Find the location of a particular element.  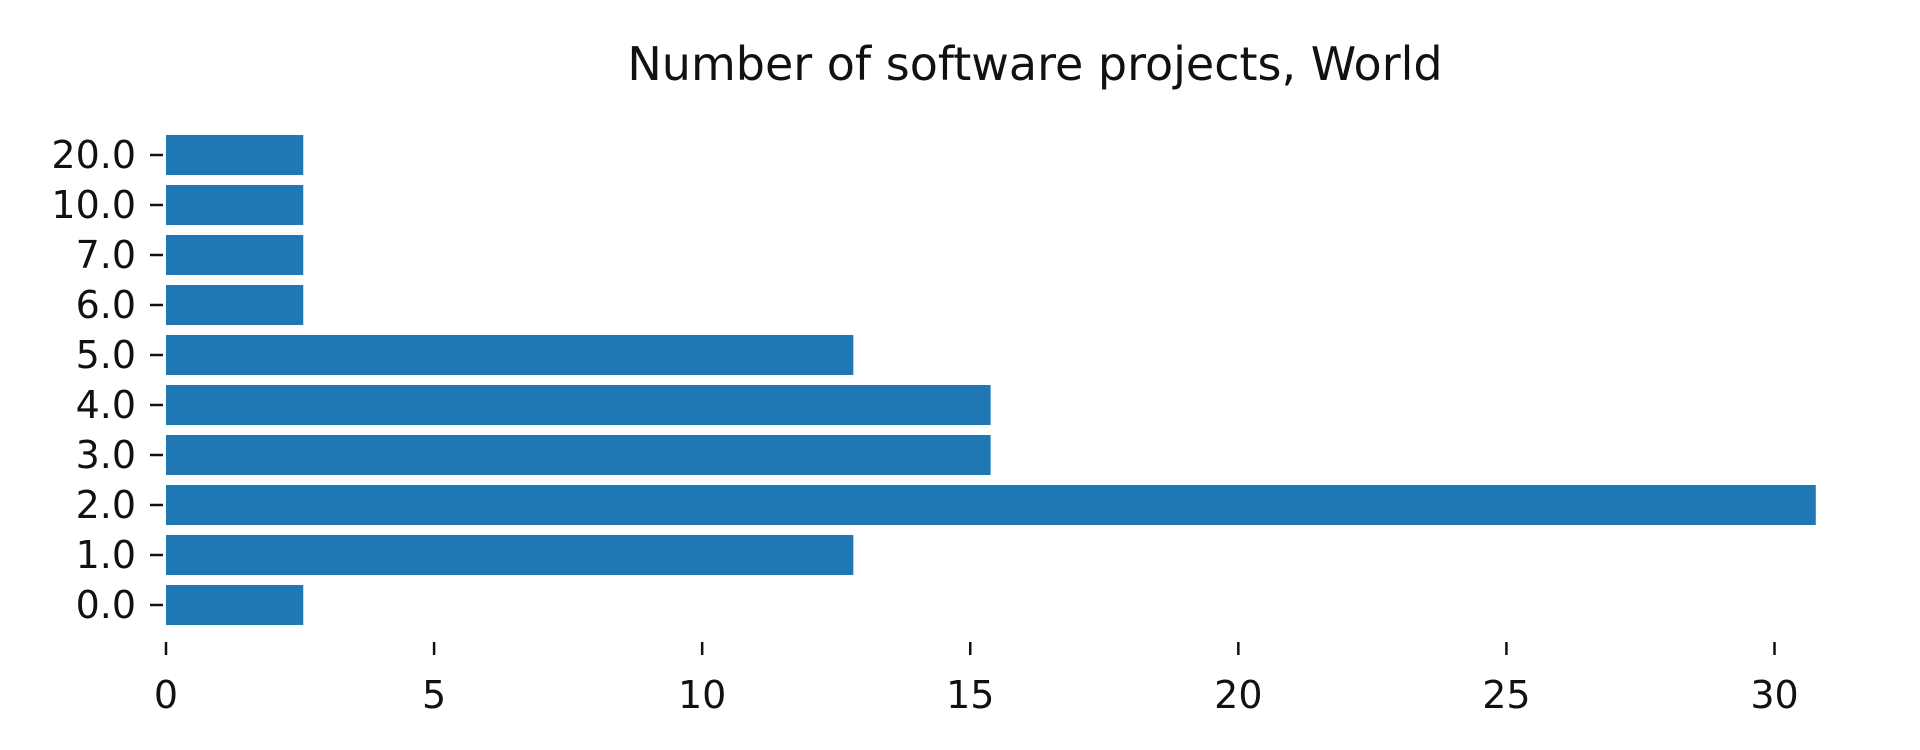

x-tick-label: 30 is located at coordinates (1774, 695).